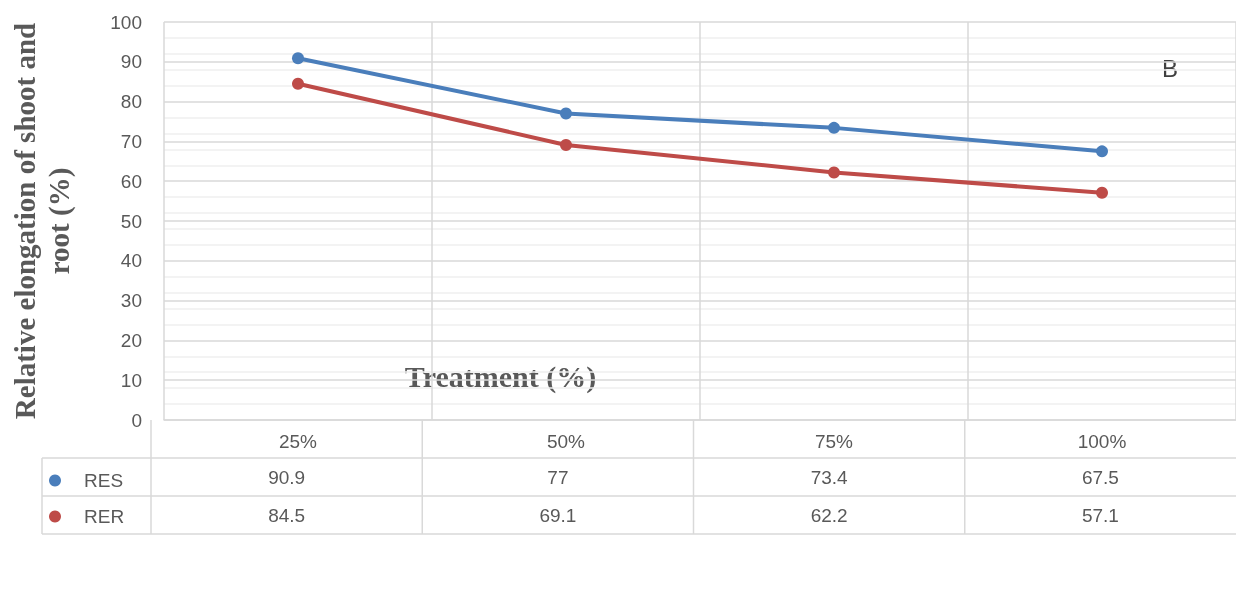  I want to click on y-tick-label: 10, so click(131, 380).